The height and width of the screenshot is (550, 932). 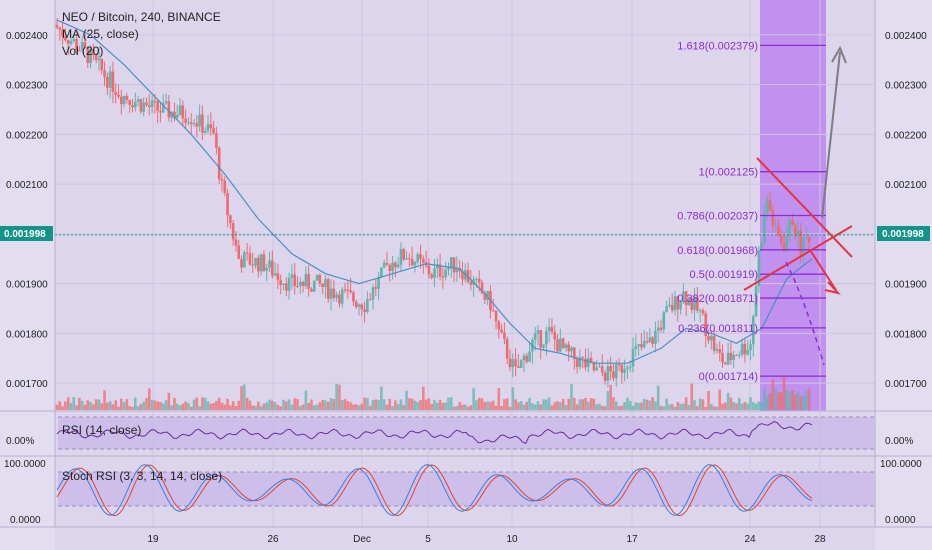 What do you see at coordinates (25, 520) in the screenshot?
I see `stoch-axis-bottom-left: 0.0000` at bounding box center [25, 520].